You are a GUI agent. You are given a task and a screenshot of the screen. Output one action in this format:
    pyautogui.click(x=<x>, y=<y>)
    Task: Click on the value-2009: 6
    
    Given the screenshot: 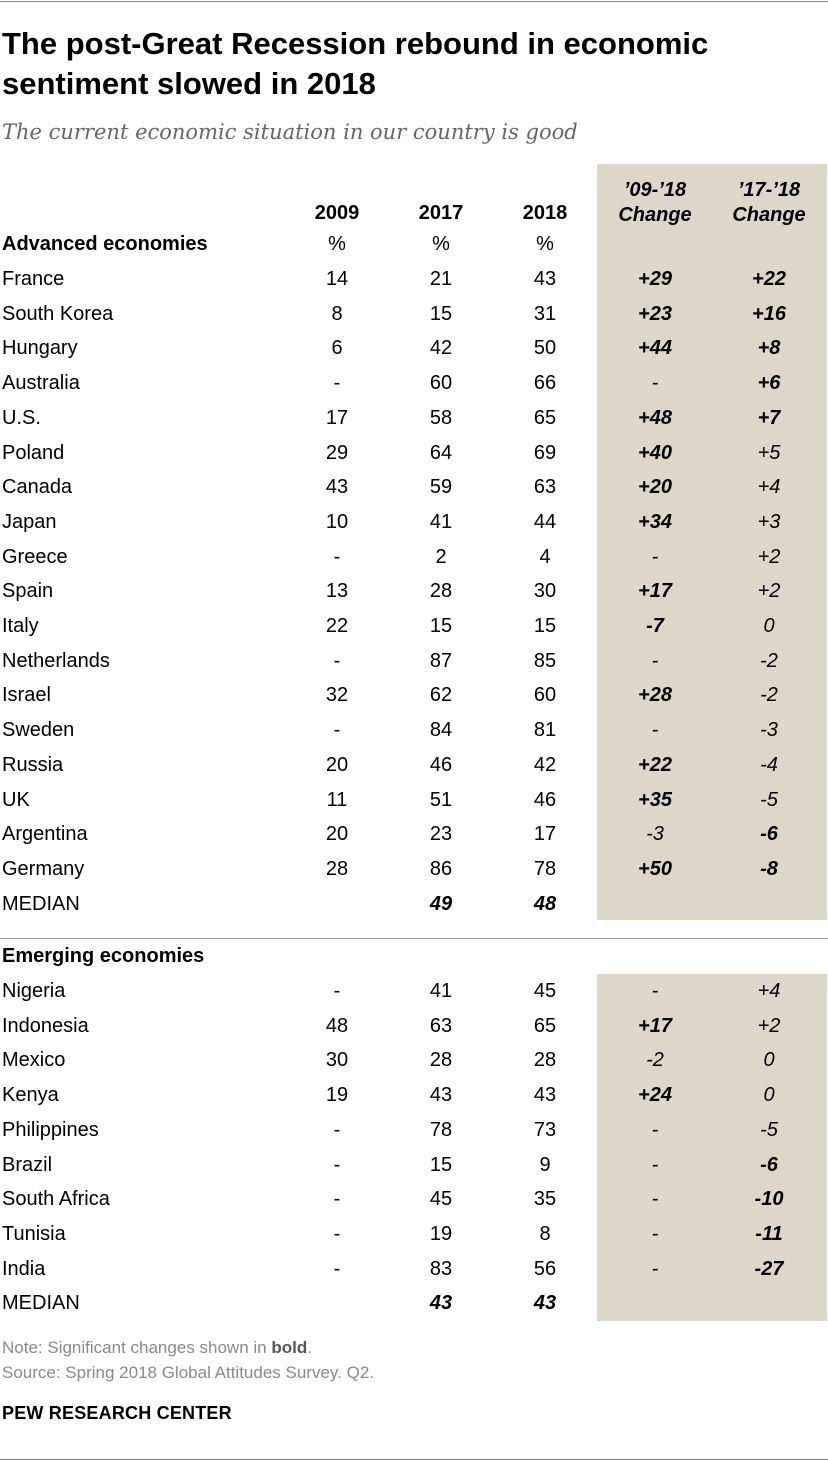 What is the action you would take?
    pyautogui.click(x=337, y=348)
    